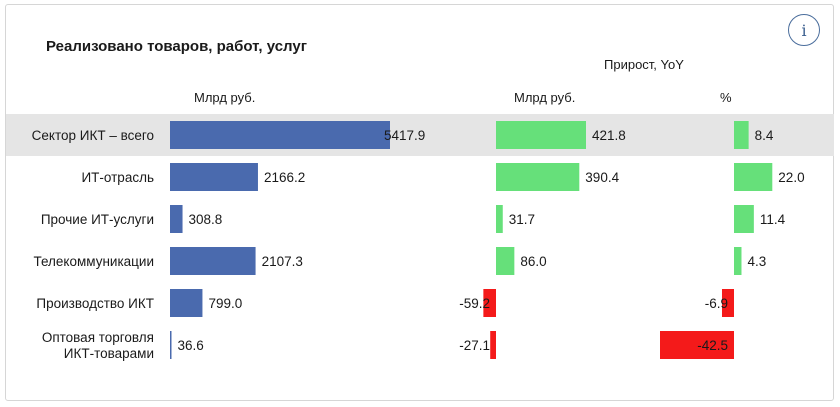  Describe the element at coordinates (756, 261) in the screenshot. I see `growth-pct-label: 4.3` at that location.